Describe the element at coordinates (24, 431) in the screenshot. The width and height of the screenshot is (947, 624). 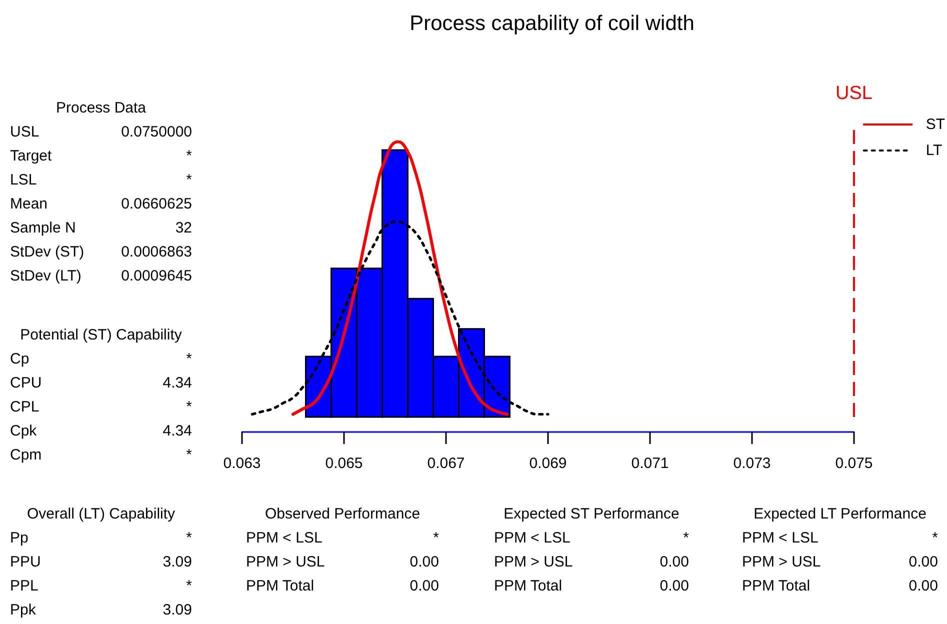
I see `text: Cpk` at that location.